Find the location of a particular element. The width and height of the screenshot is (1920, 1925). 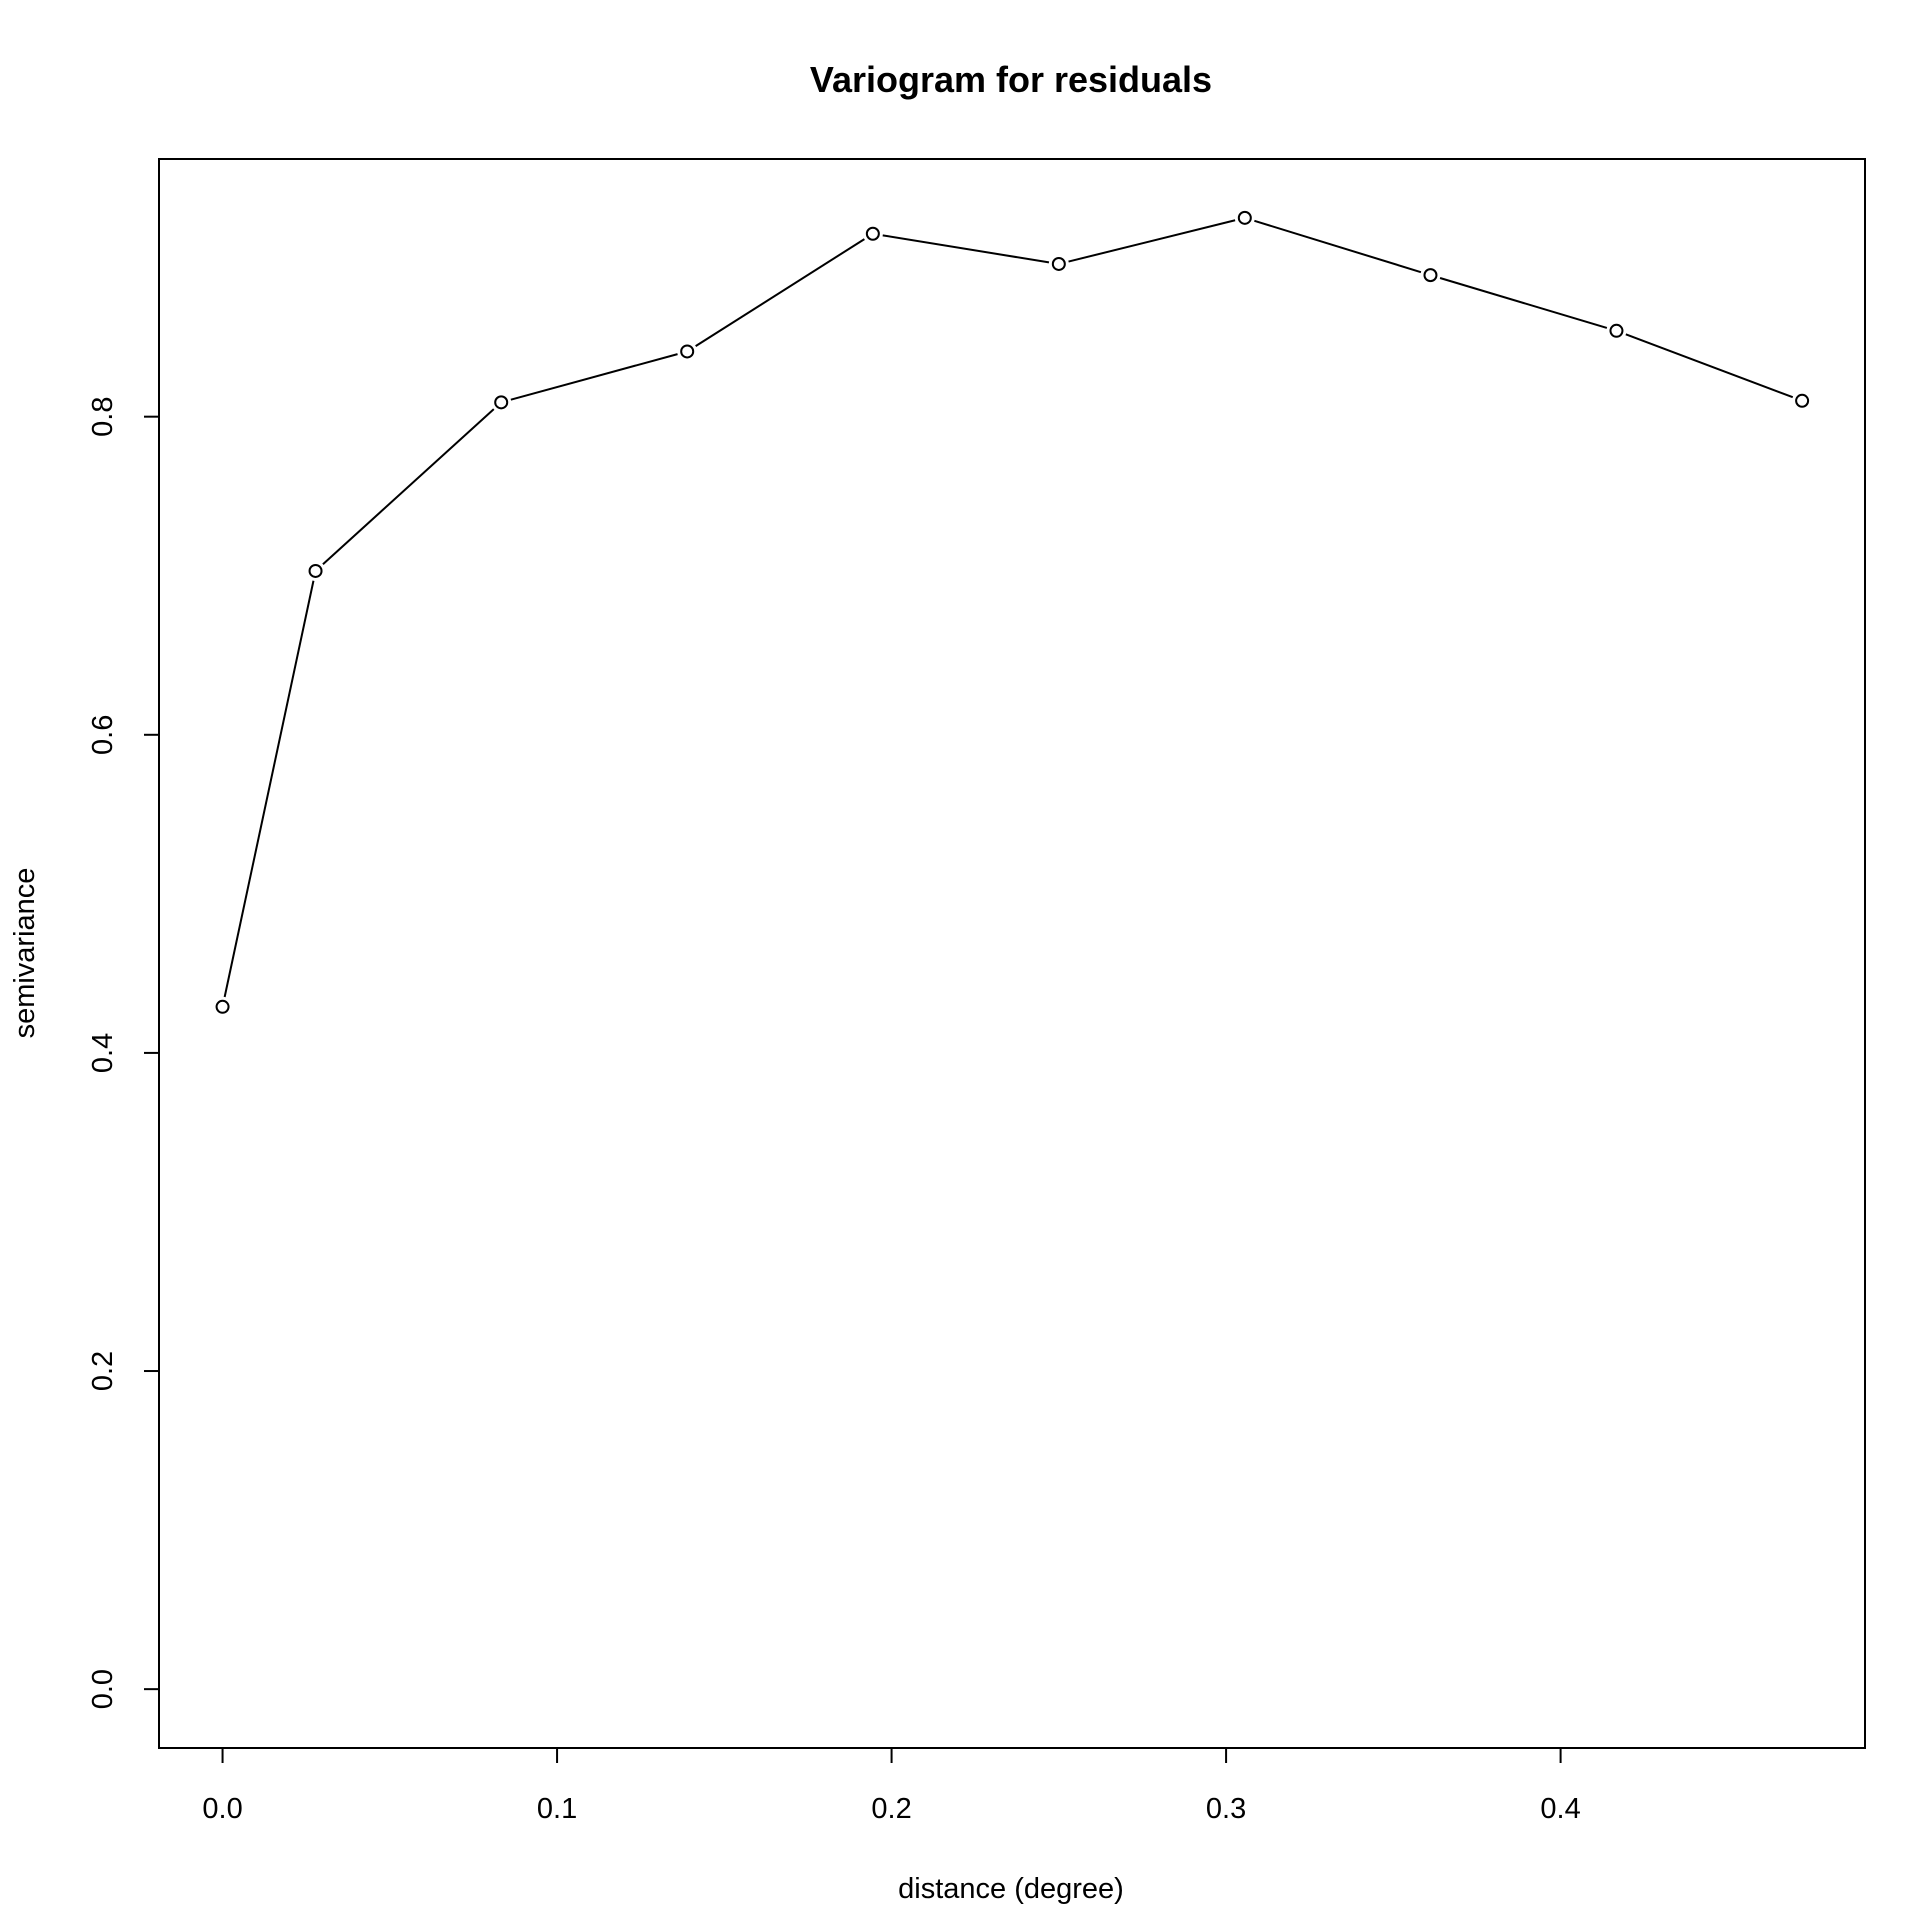

y-tick-label: 0.2 is located at coordinates (103, 1371).